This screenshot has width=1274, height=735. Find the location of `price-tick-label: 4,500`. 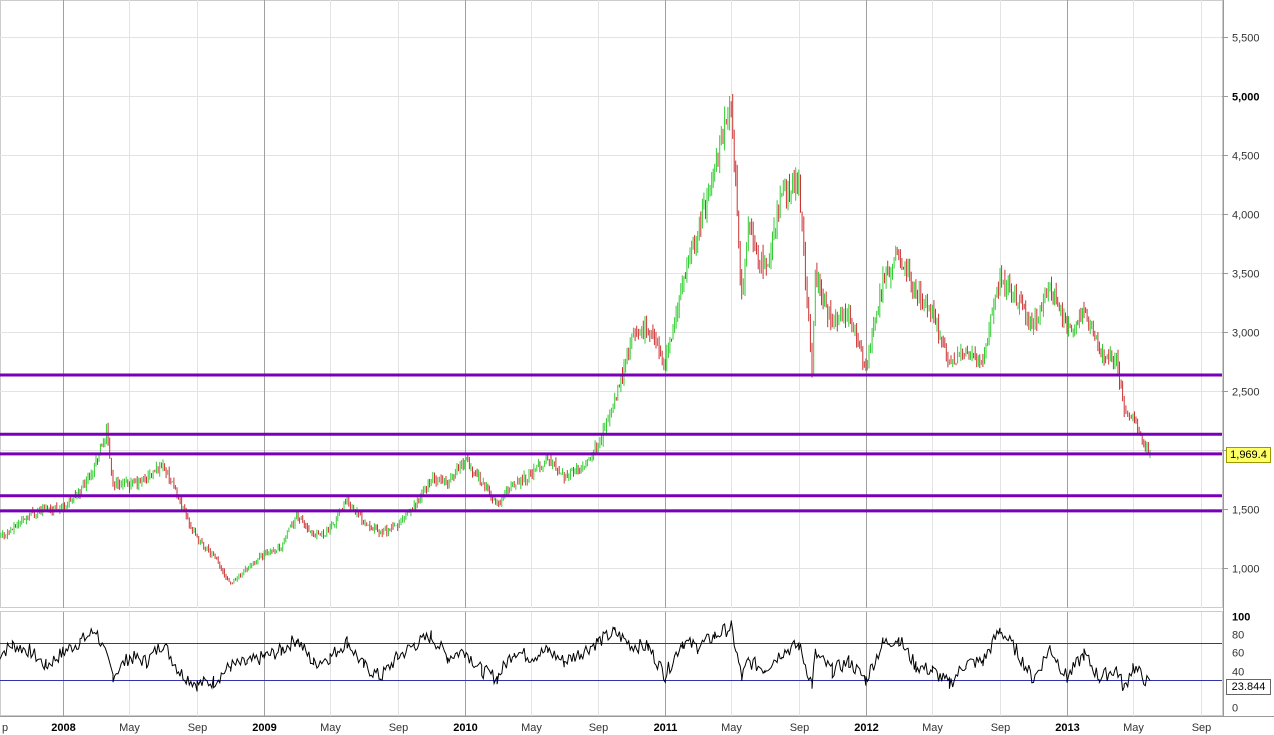

price-tick-label: 4,500 is located at coordinates (1246, 157).